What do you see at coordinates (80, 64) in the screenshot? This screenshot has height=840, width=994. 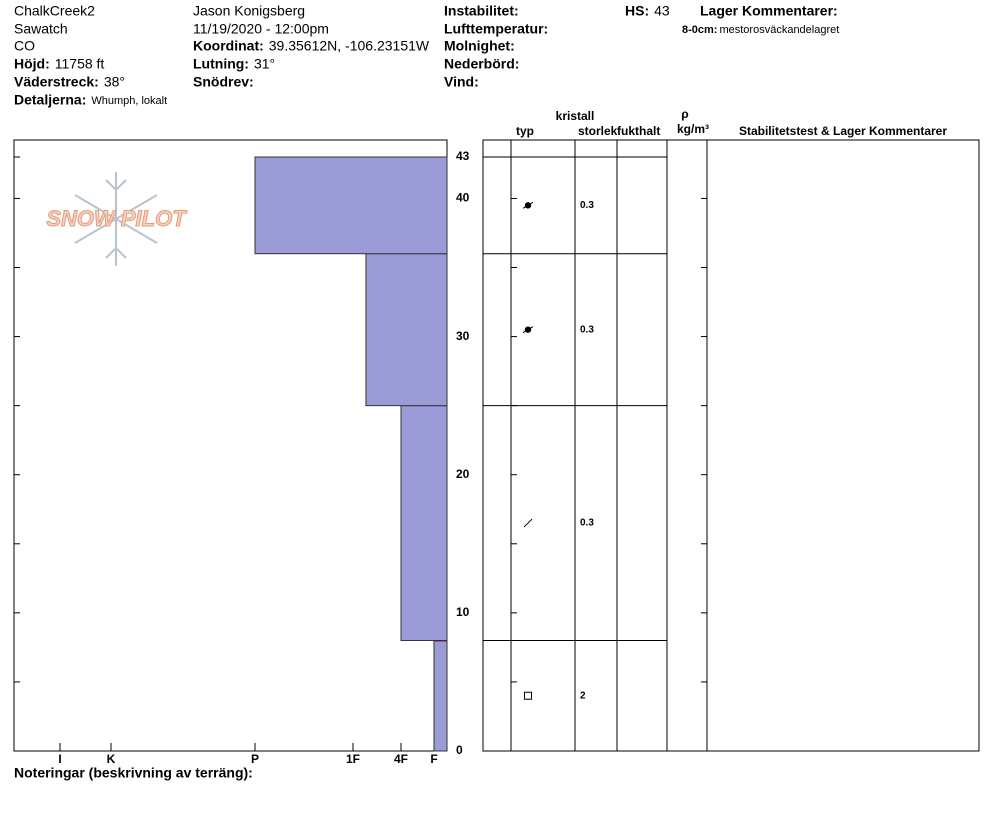 I see `field-value: 11758 ft` at bounding box center [80, 64].